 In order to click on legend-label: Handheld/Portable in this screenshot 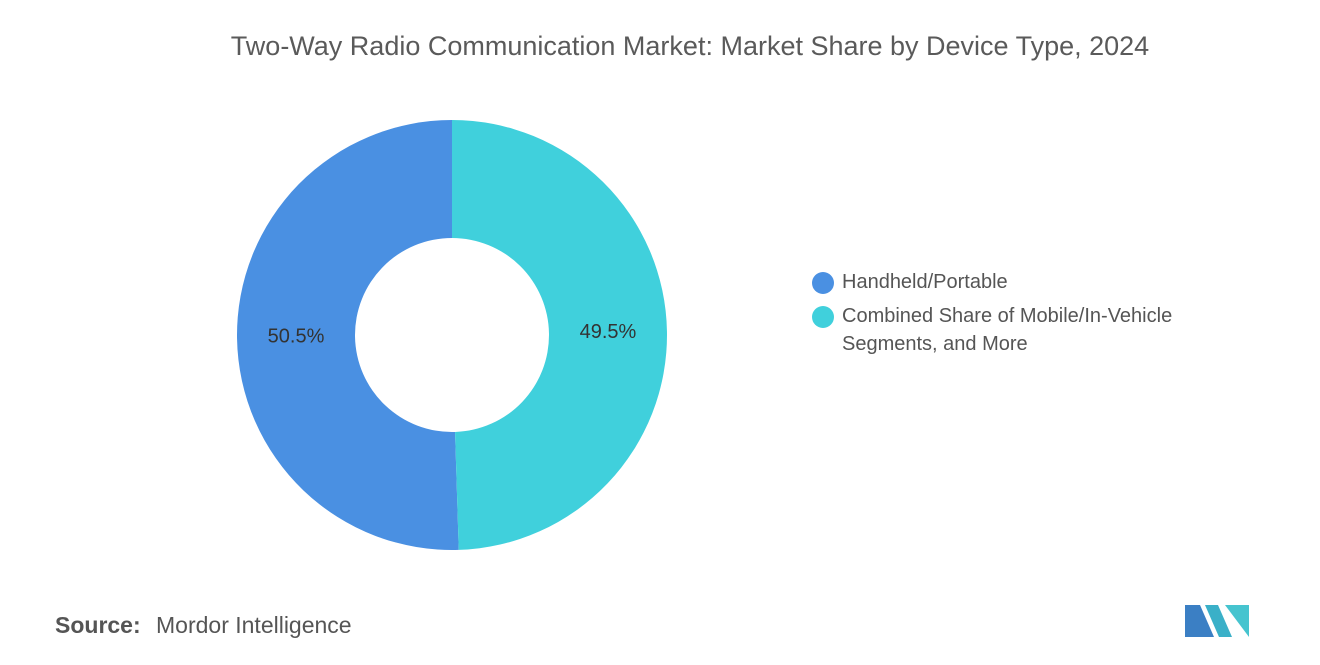, I will do `click(925, 282)`.